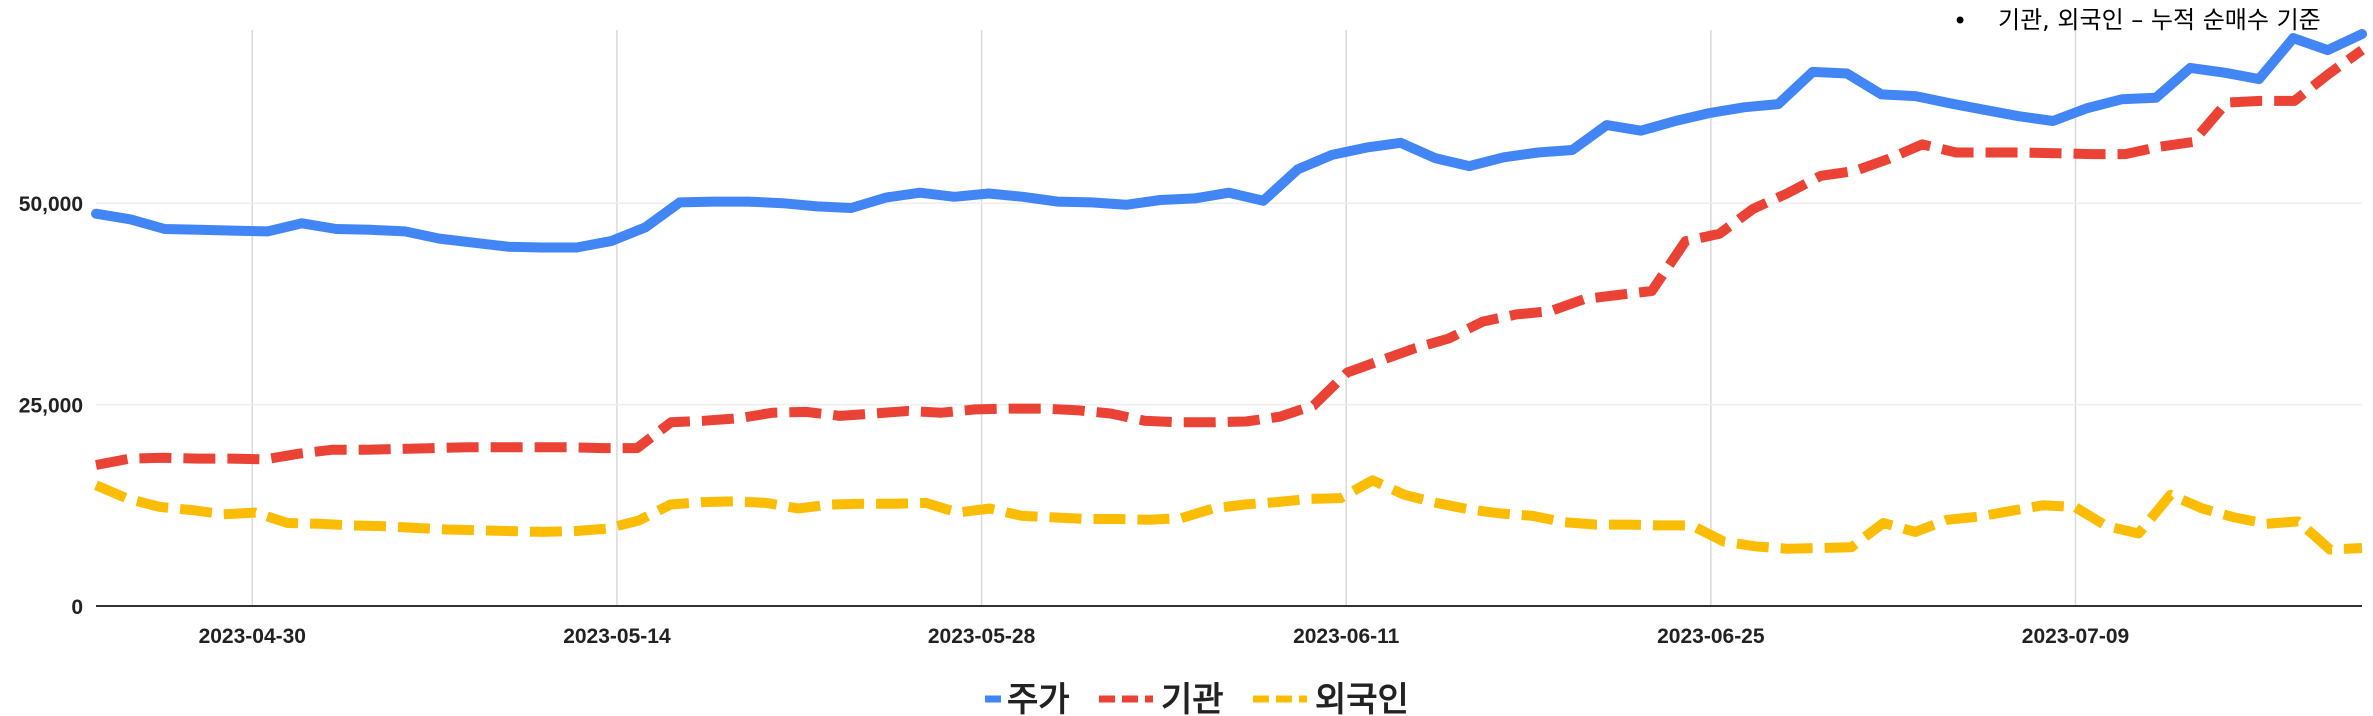 The height and width of the screenshot is (716, 2373). Describe the element at coordinates (982, 636) in the screenshot. I see `x-tick-label: 2023-05-28` at that location.